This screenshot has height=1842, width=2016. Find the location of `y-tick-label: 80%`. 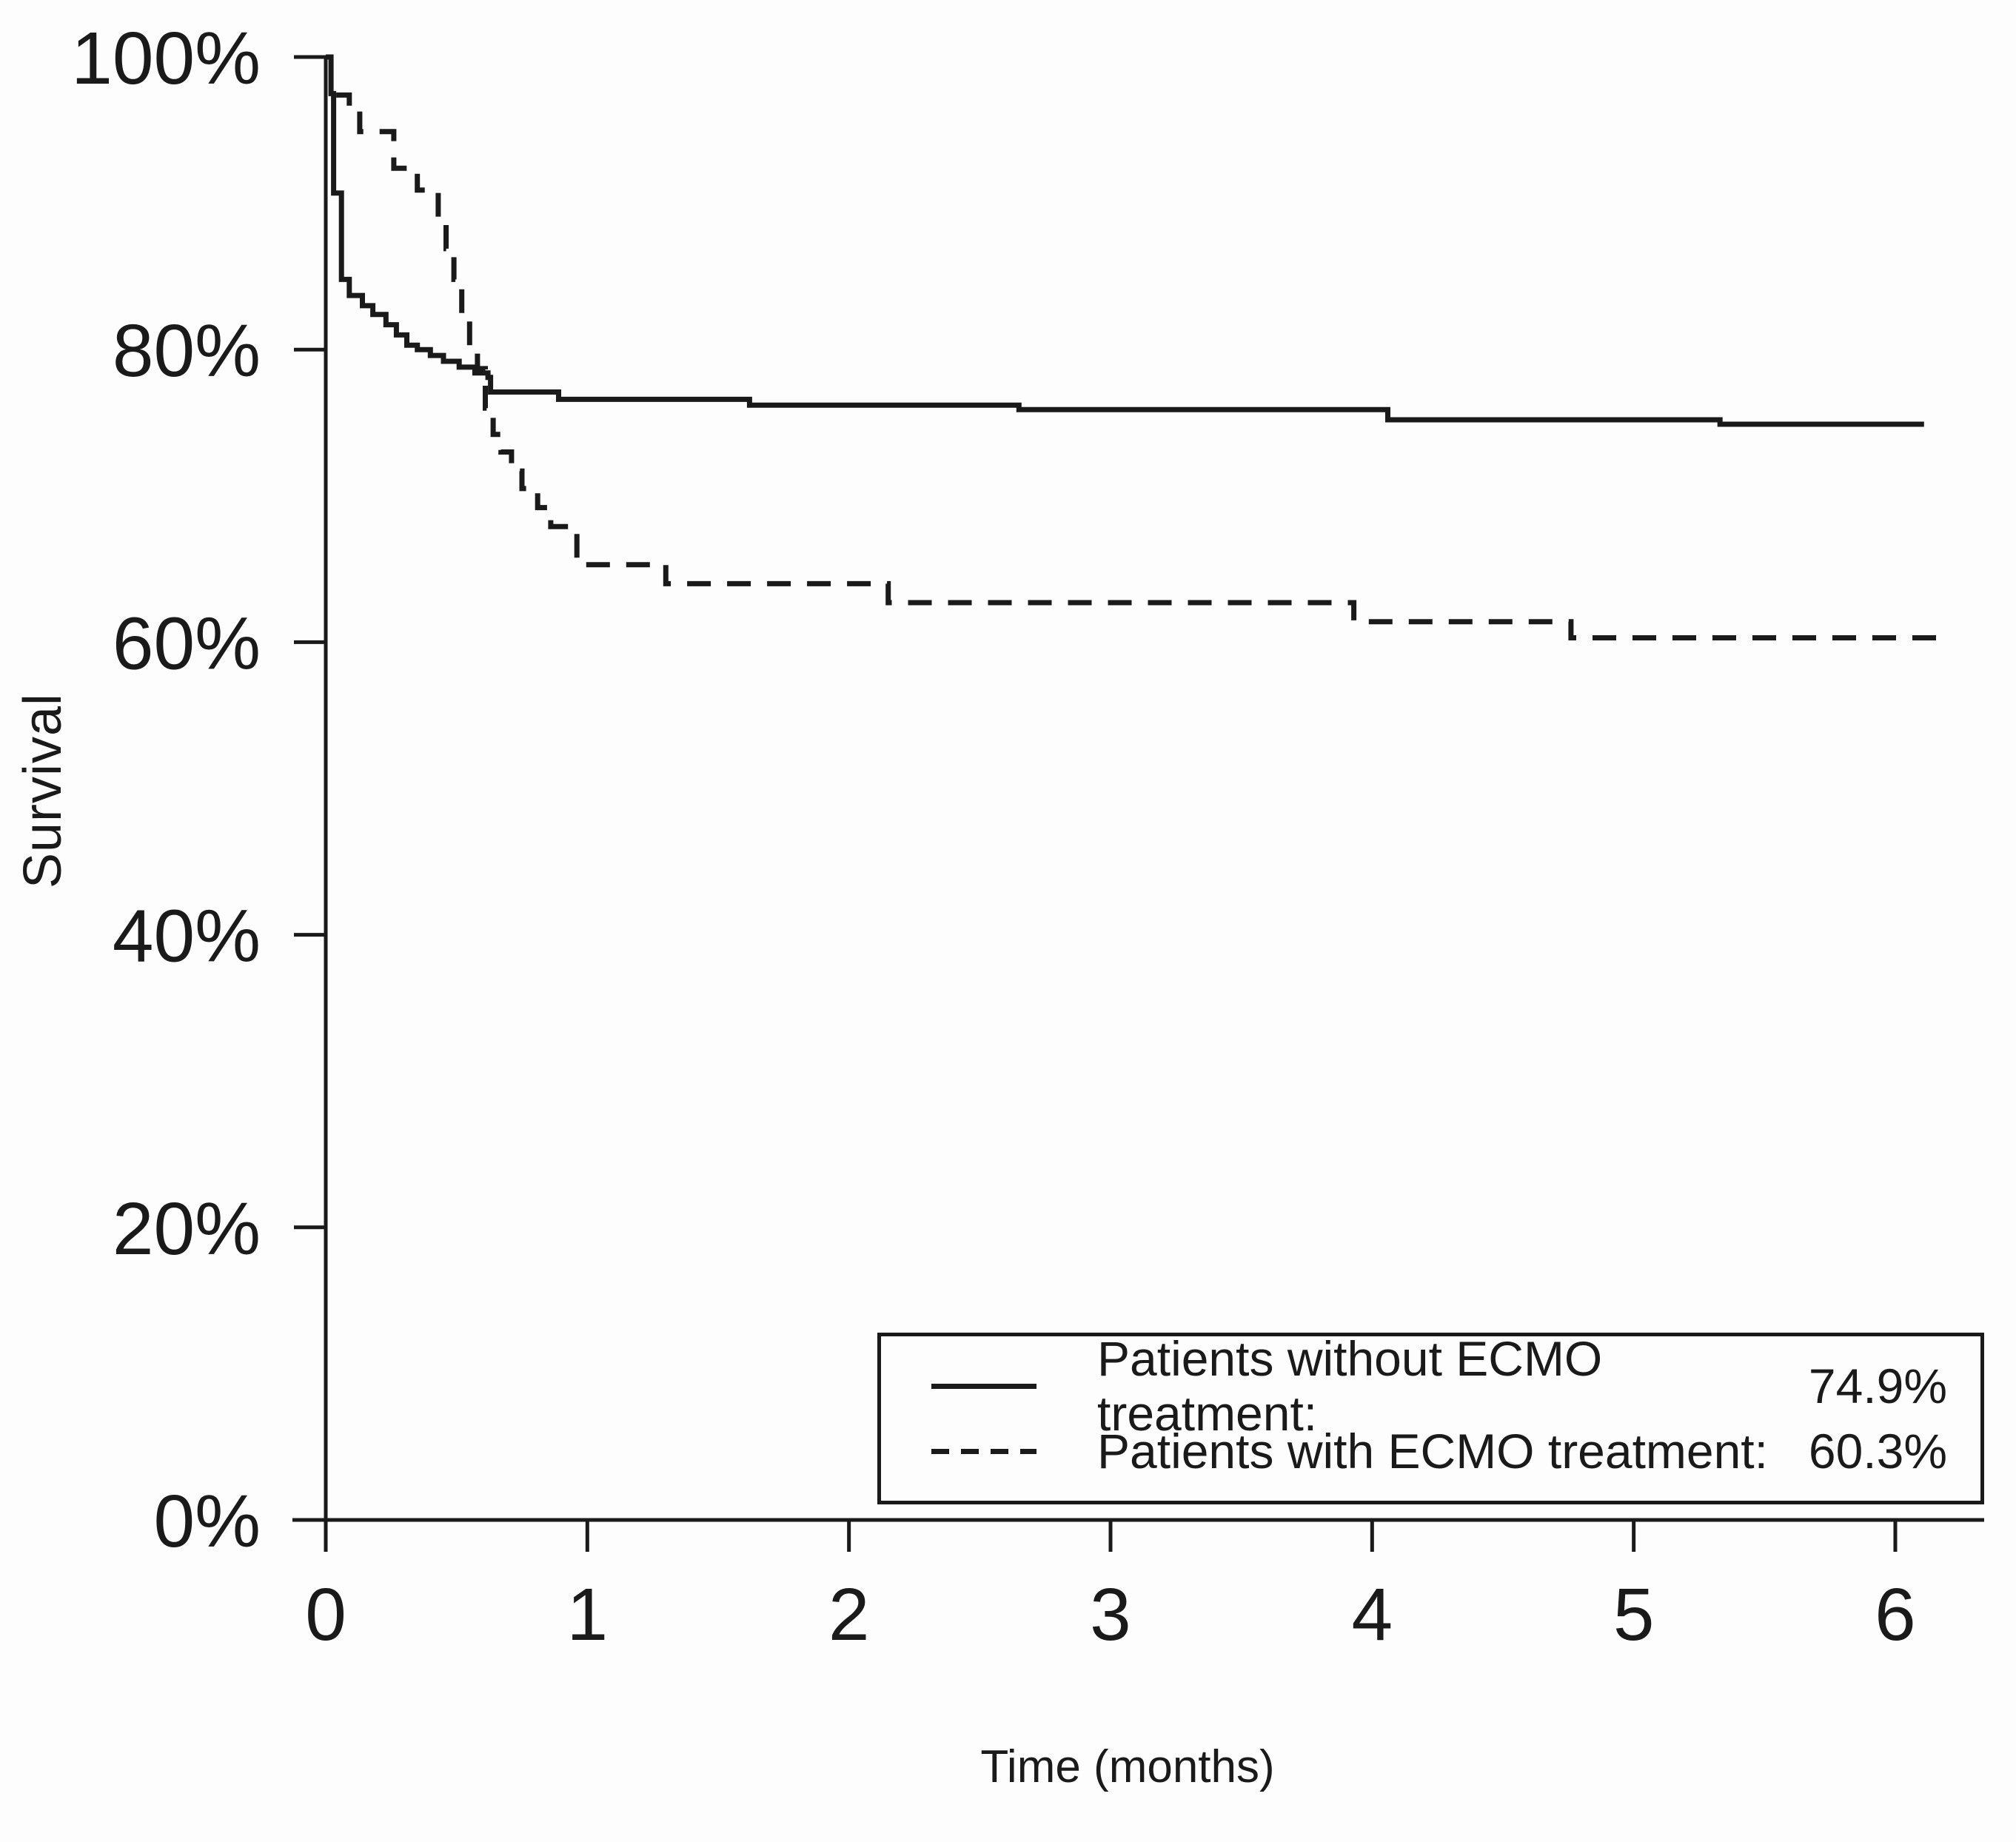

y-tick-label: 80% is located at coordinates (187, 350).